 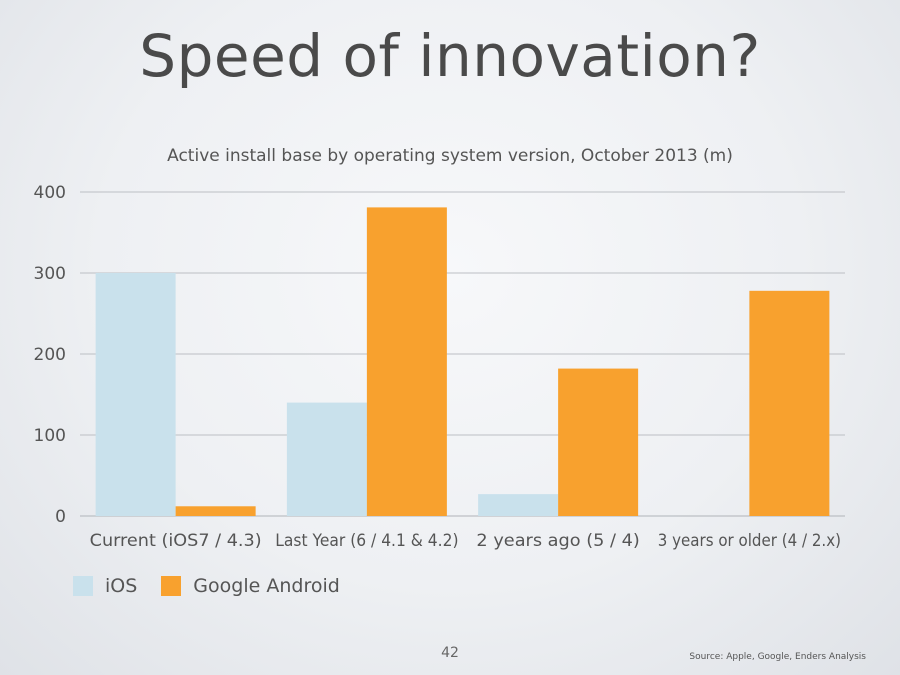 I want to click on legend-label-ios: iOS, so click(x=121, y=586).